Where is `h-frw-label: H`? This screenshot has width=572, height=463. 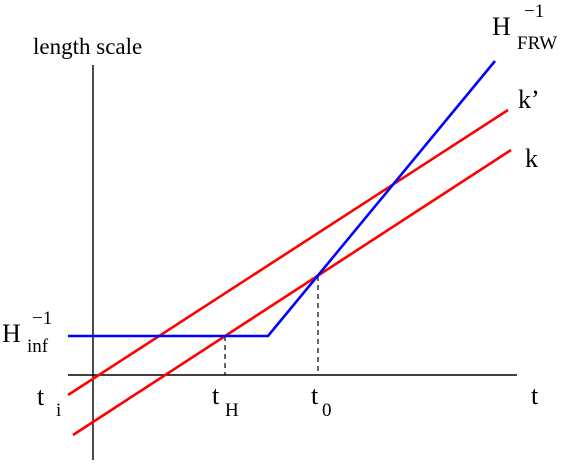
h-frw-label: H is located at coordinates (501, 26).